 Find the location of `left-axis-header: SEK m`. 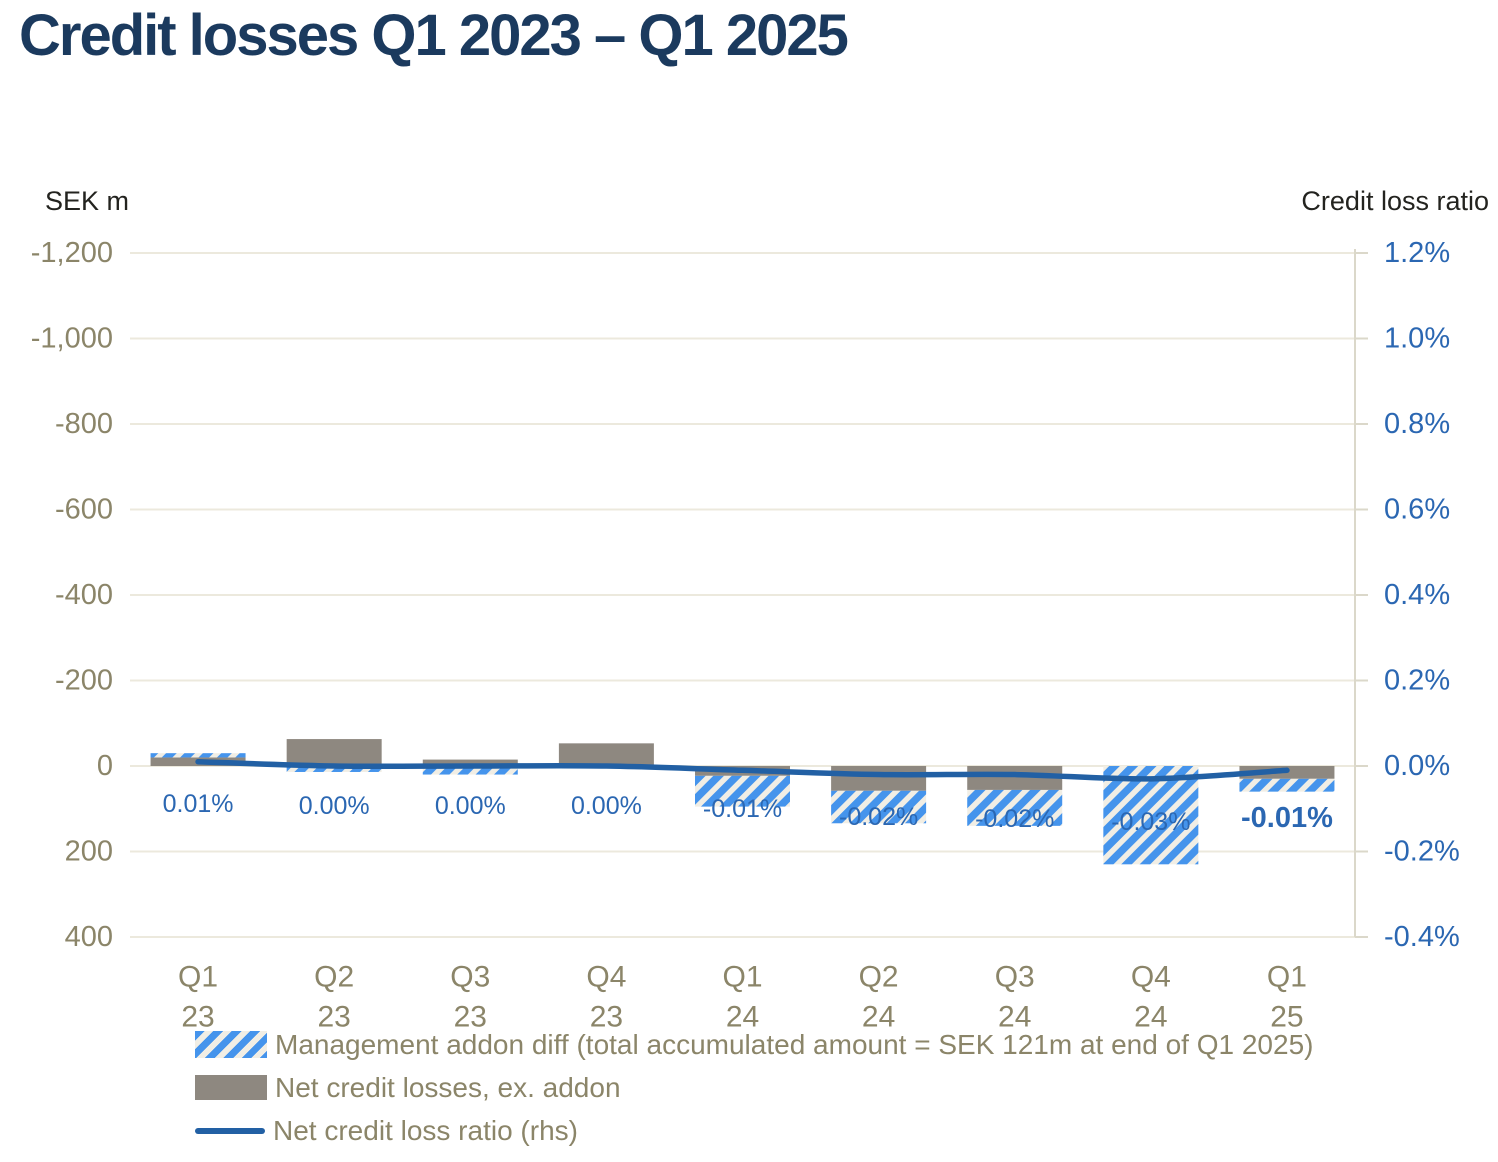

left-axis-header: SEK m is located at coordinates (87, 201).